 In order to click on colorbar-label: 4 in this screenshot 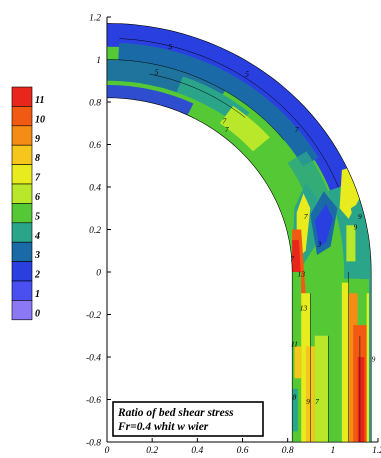, I will do `click(37, 236)`.